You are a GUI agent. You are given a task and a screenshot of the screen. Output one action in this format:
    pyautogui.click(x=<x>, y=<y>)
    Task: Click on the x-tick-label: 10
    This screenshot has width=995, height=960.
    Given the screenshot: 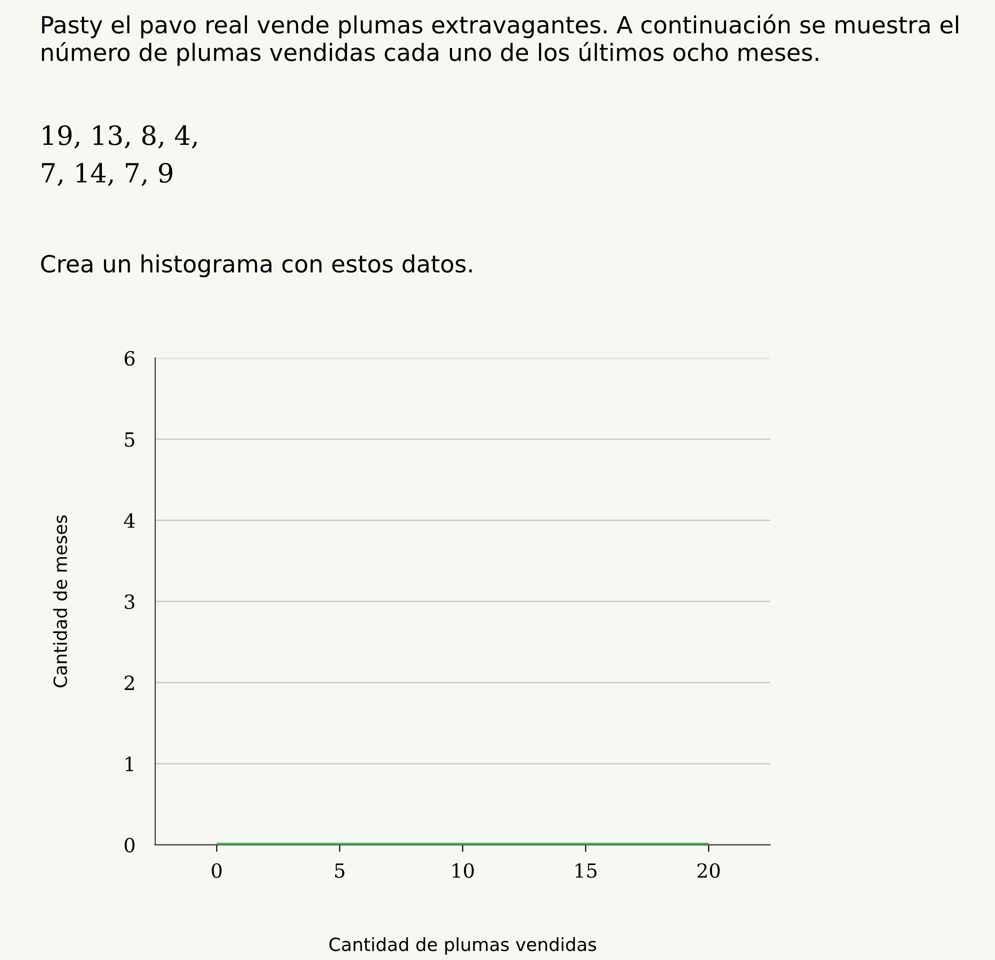 What is the action you would take?
    pyautogui.click(x=463, y=870)
    